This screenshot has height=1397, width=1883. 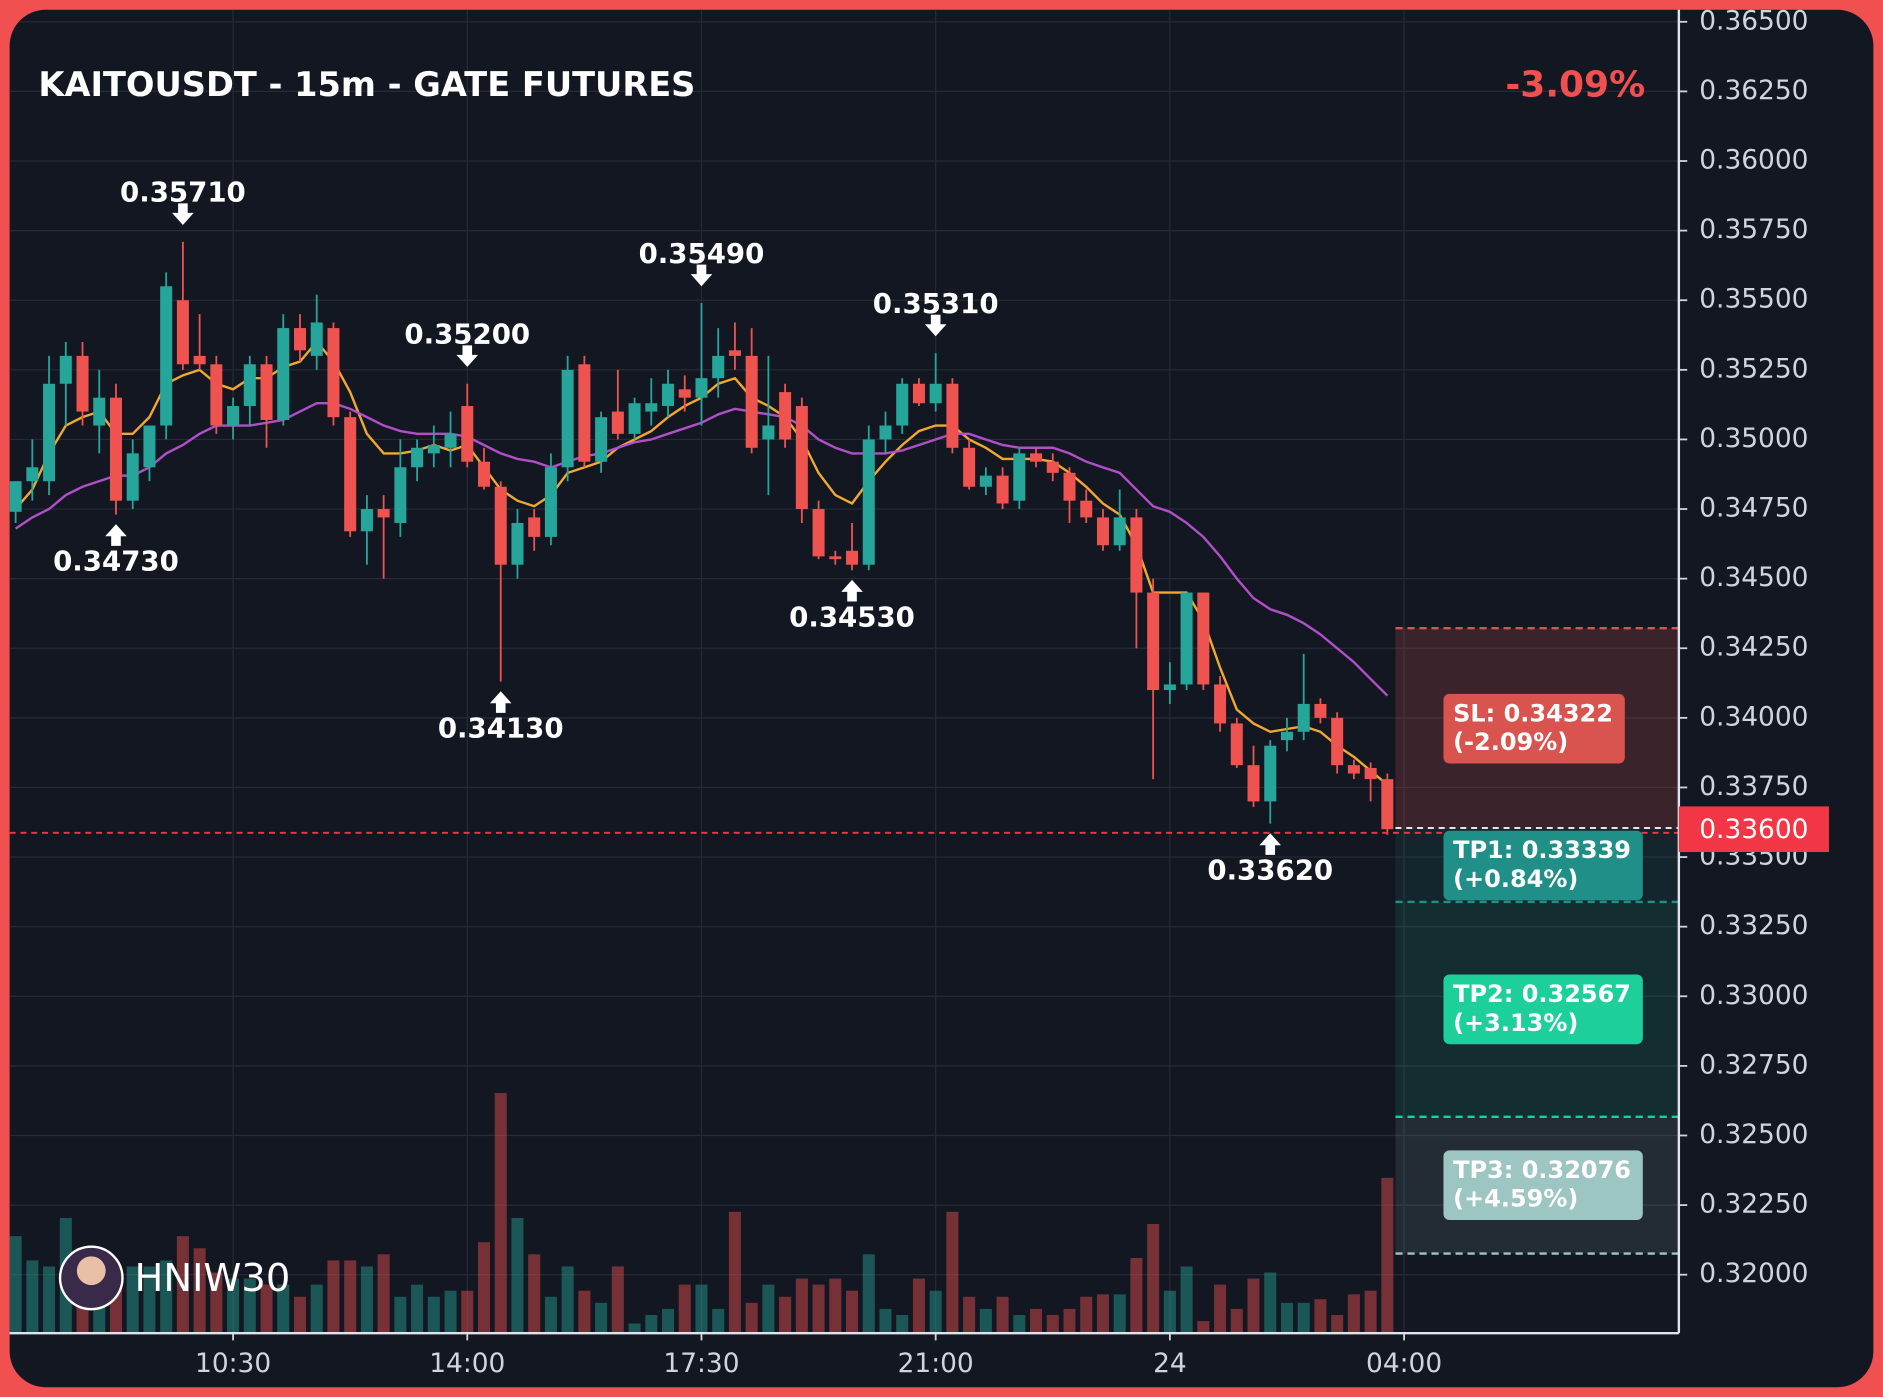 I want to click on y-tick-label: 0.34250, so click(x=1753, y=647).